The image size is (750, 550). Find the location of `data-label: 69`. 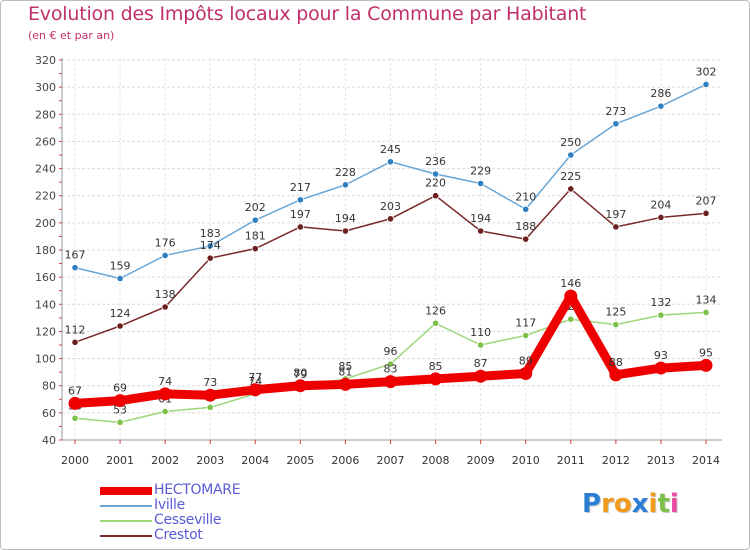

data-label: 69 is located at coordinates (120, 388).